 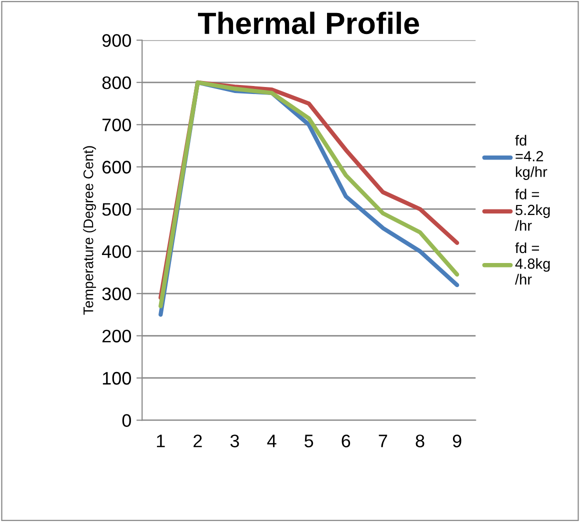 I want to click on x-tick-label: 8, so click(x=420, y=441).